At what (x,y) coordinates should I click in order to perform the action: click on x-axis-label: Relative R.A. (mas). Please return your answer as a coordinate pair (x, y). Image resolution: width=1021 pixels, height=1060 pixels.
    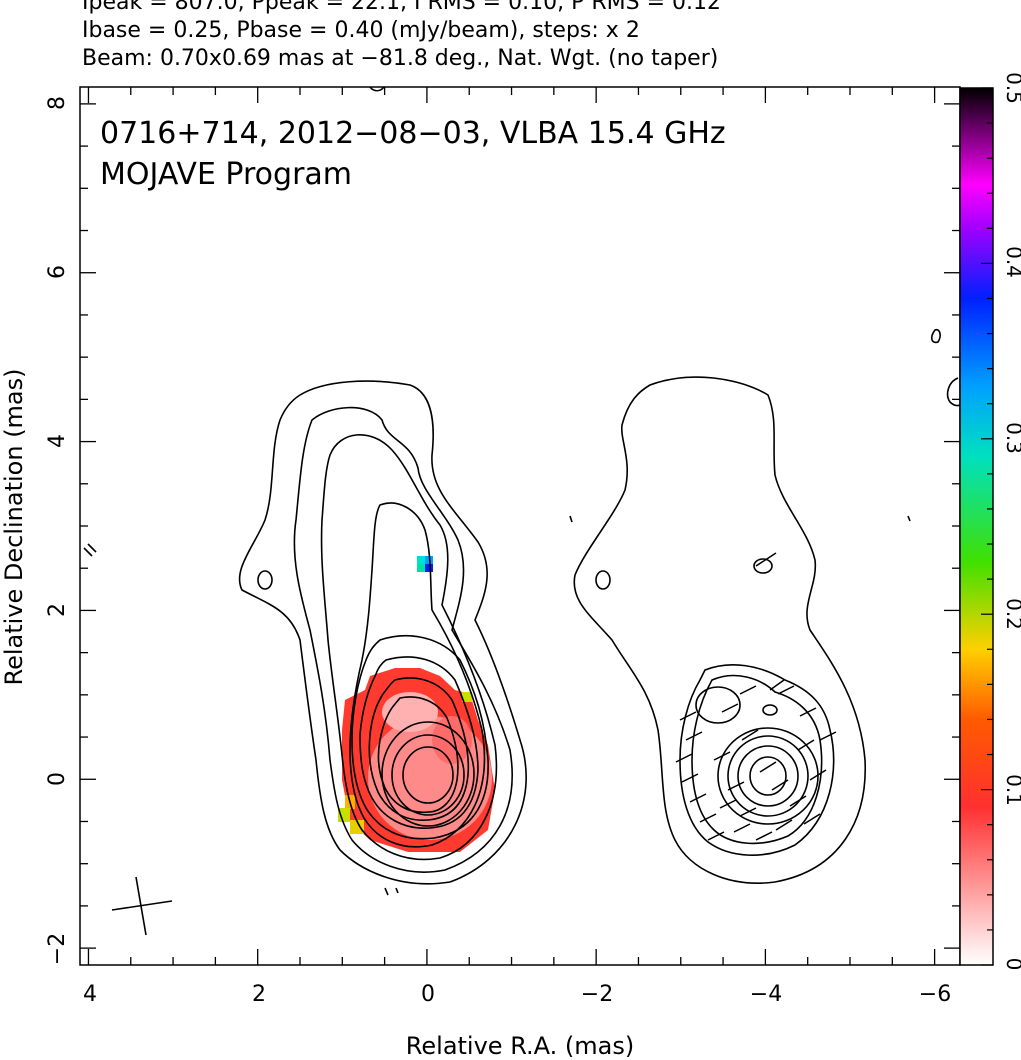
    Looking at the image, I should click on (520, 1046).